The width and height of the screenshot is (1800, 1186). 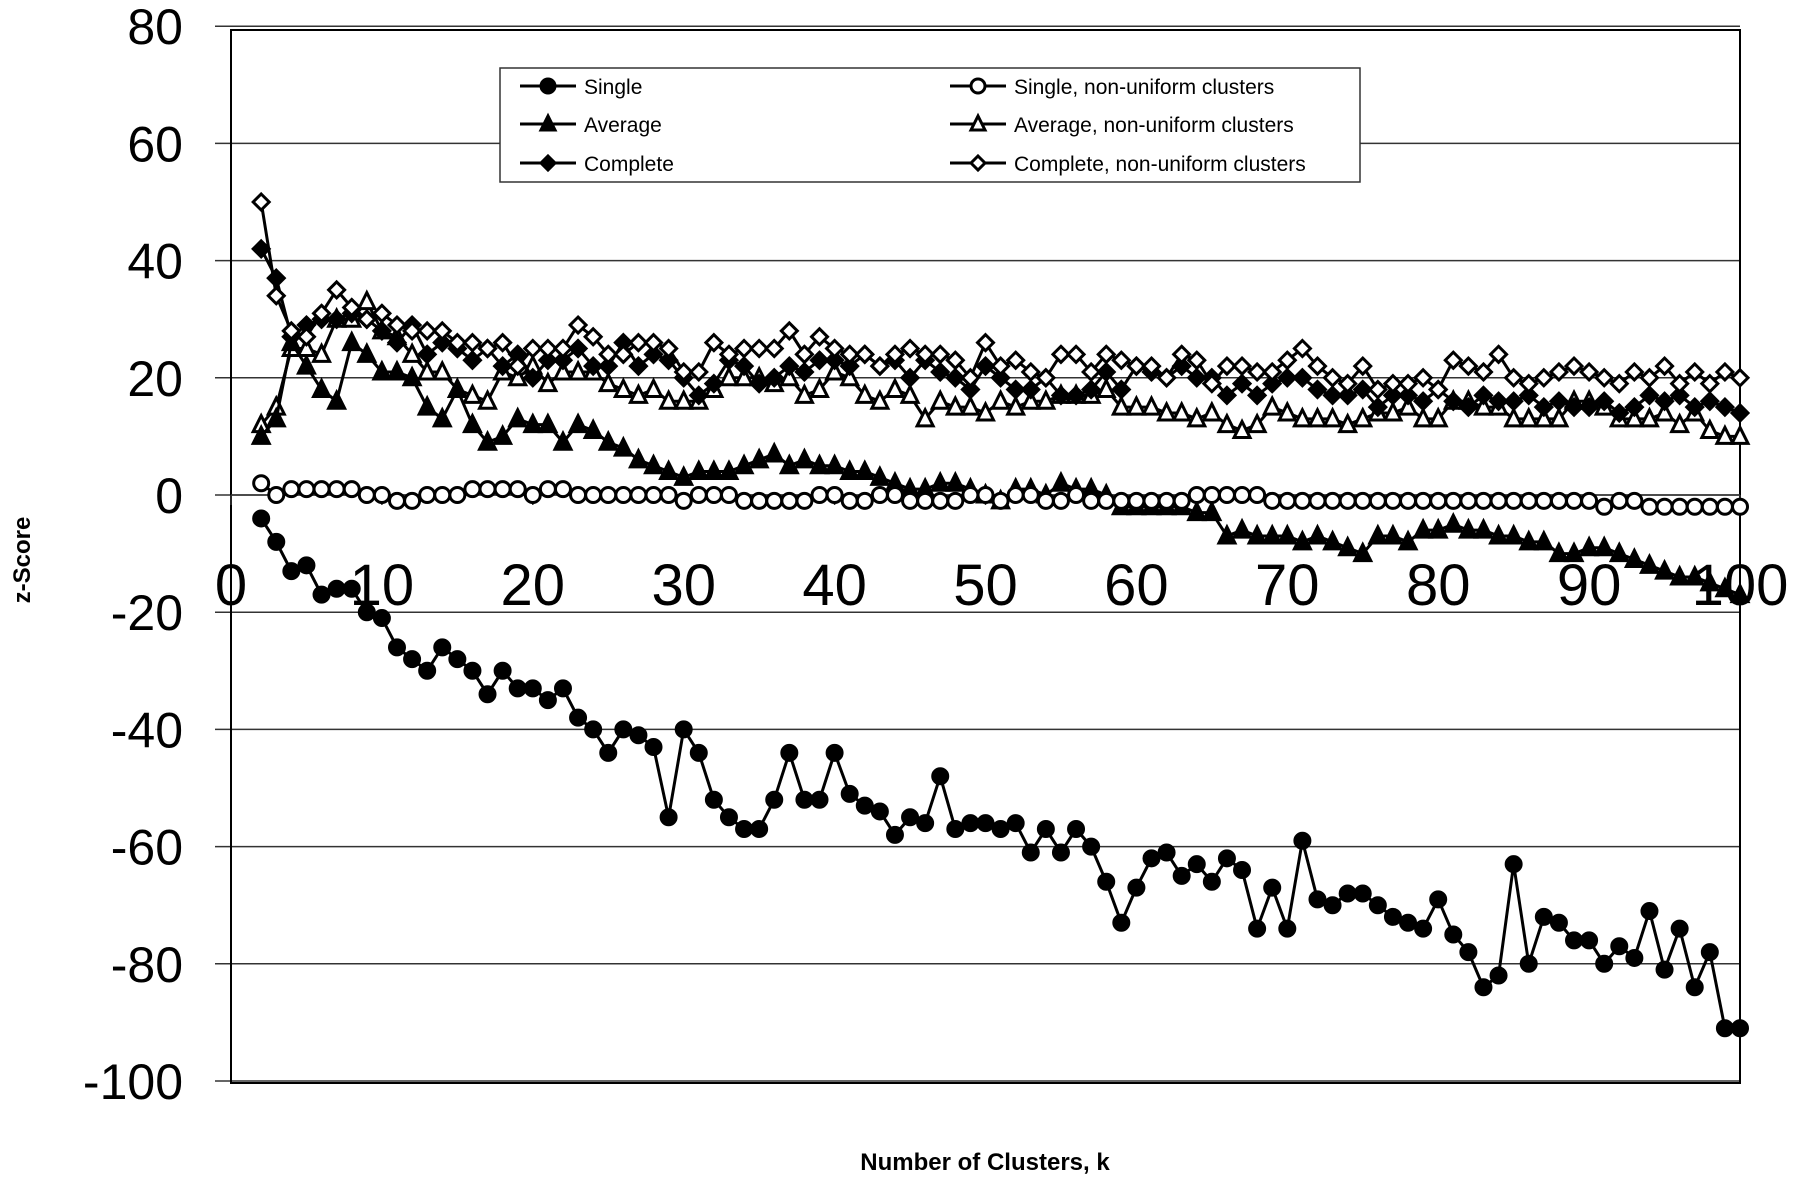 What do you see at coordinates (1154, 125) in the screenshot?
I see `legend-label: Average, non-uniform clusters` at bounding box center [1154, 125].